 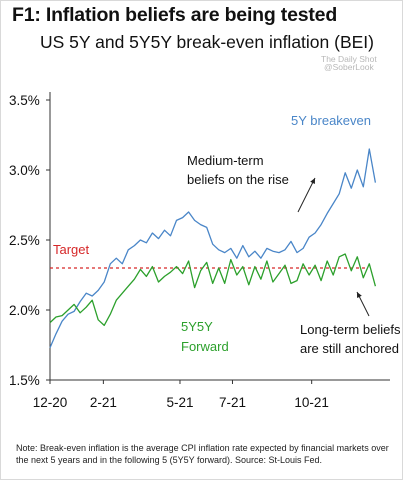 I want to click on y-tick-label: 2.0%, so click(x=24, y=310).